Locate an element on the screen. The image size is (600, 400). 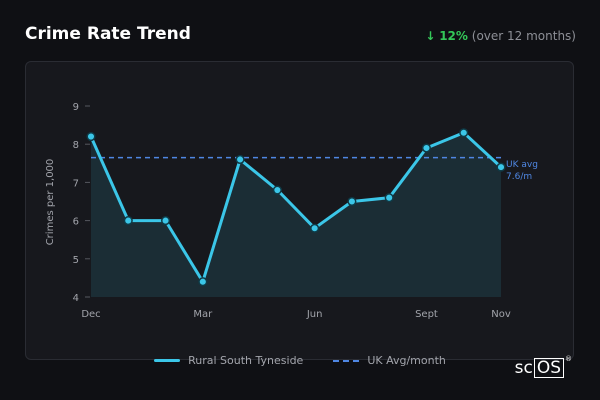
trend-down-arrow-icon: ↓ is located at coordinates (430, 36).